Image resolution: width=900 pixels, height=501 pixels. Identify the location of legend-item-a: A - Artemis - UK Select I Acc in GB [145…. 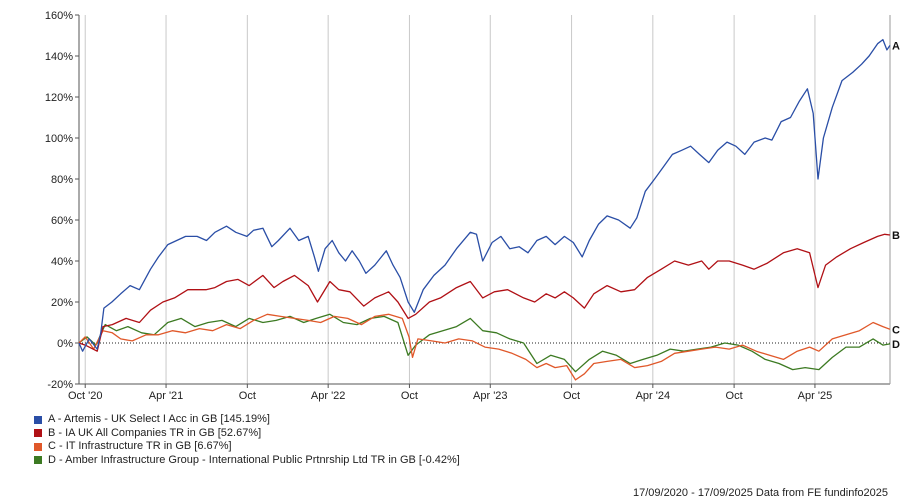
(247, 420).